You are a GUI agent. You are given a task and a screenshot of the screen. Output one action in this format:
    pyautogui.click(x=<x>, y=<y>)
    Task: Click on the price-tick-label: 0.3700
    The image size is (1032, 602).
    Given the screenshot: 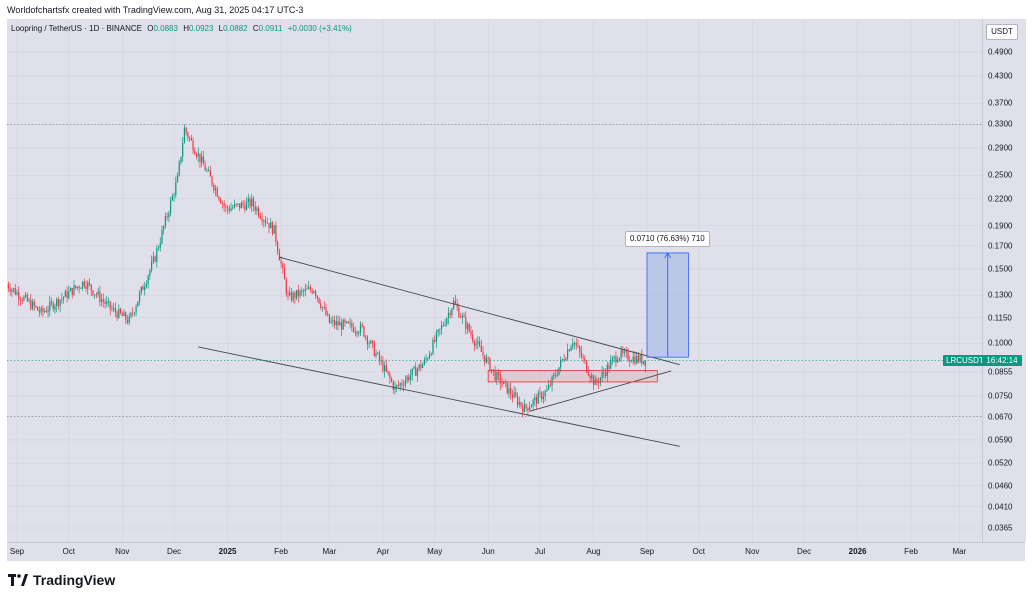 What is the action you would take?
    pyautogui.click(x=1000, y=103)
    